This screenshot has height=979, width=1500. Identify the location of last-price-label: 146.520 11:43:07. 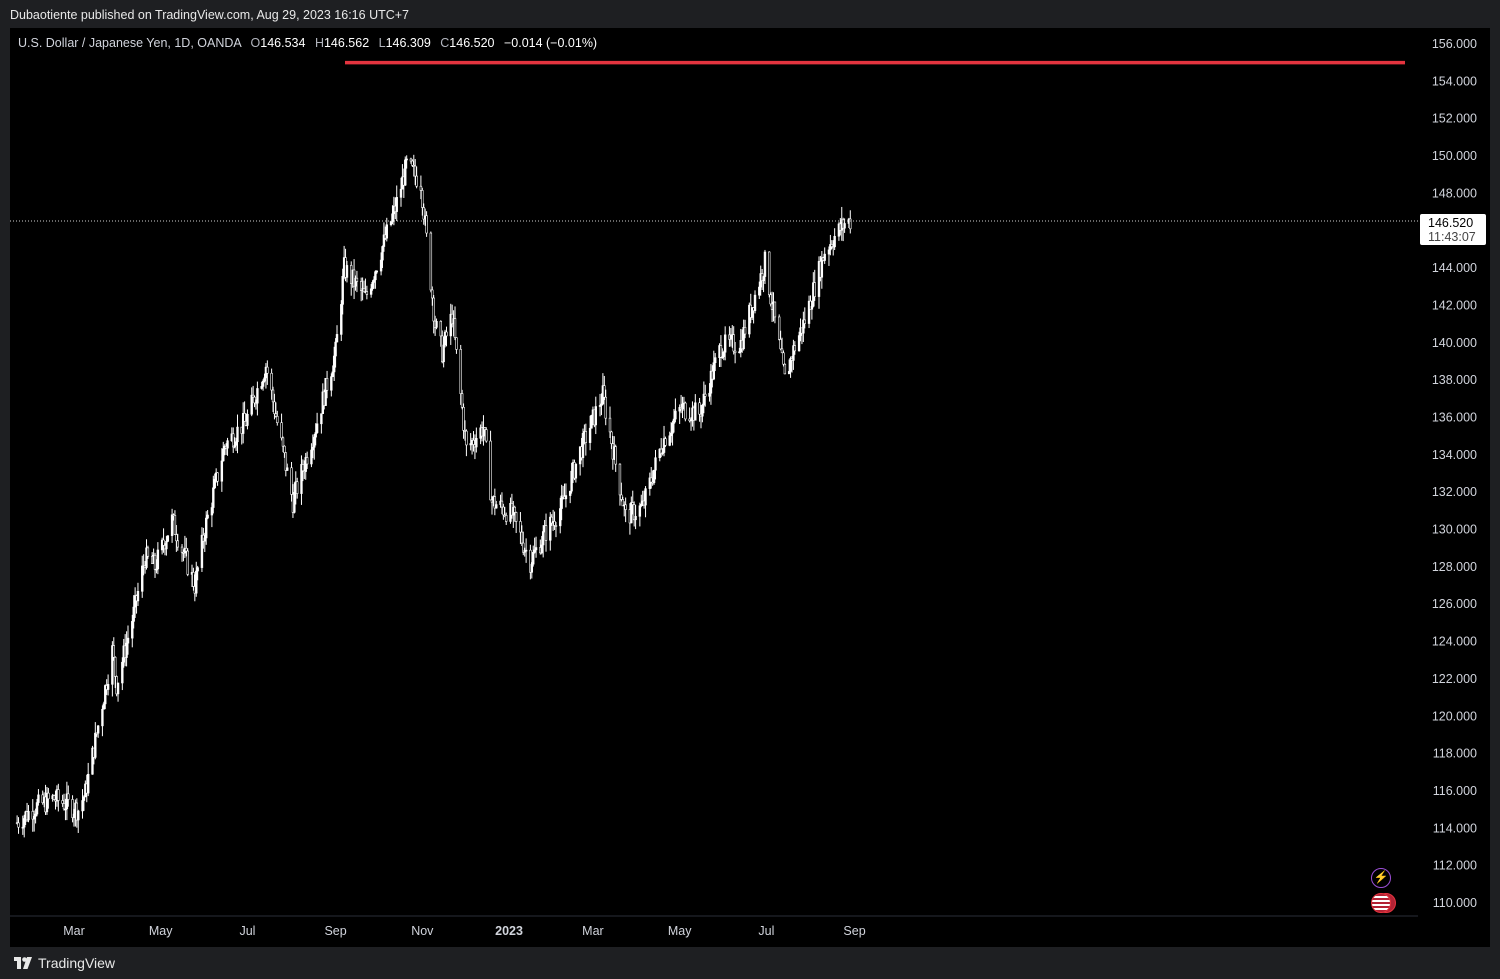
(1453, 229).